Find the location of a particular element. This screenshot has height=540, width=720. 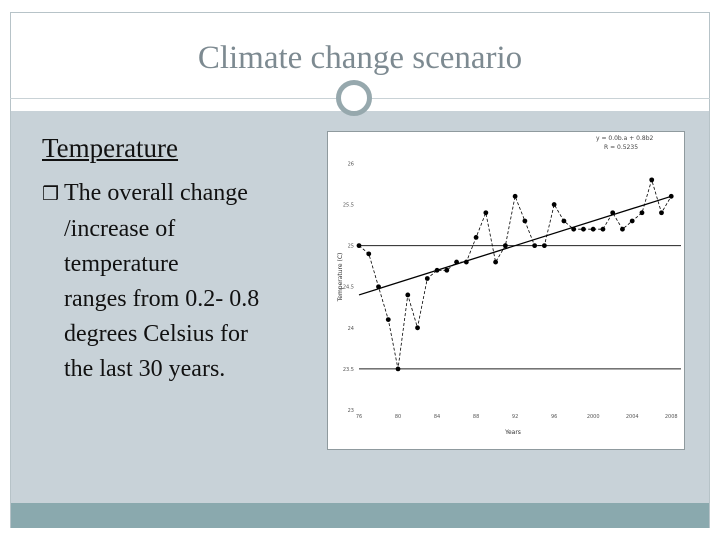

bullet-line-6: the last 30 years. is located at coordinates (145, 369).